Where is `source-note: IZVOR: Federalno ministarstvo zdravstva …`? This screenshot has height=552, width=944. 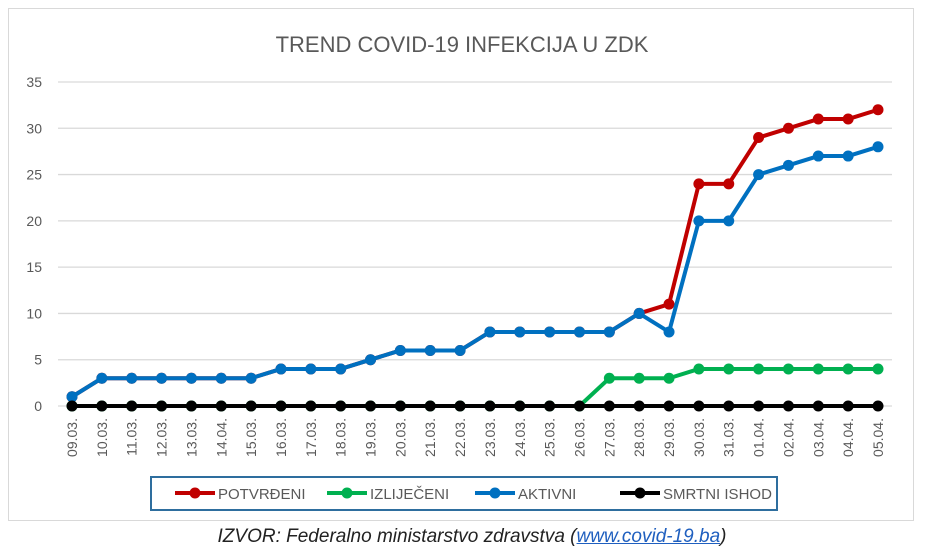
source-note: IZVOR: Federalno ministarstvo zdravstva … is located at coordinates (472, 537).